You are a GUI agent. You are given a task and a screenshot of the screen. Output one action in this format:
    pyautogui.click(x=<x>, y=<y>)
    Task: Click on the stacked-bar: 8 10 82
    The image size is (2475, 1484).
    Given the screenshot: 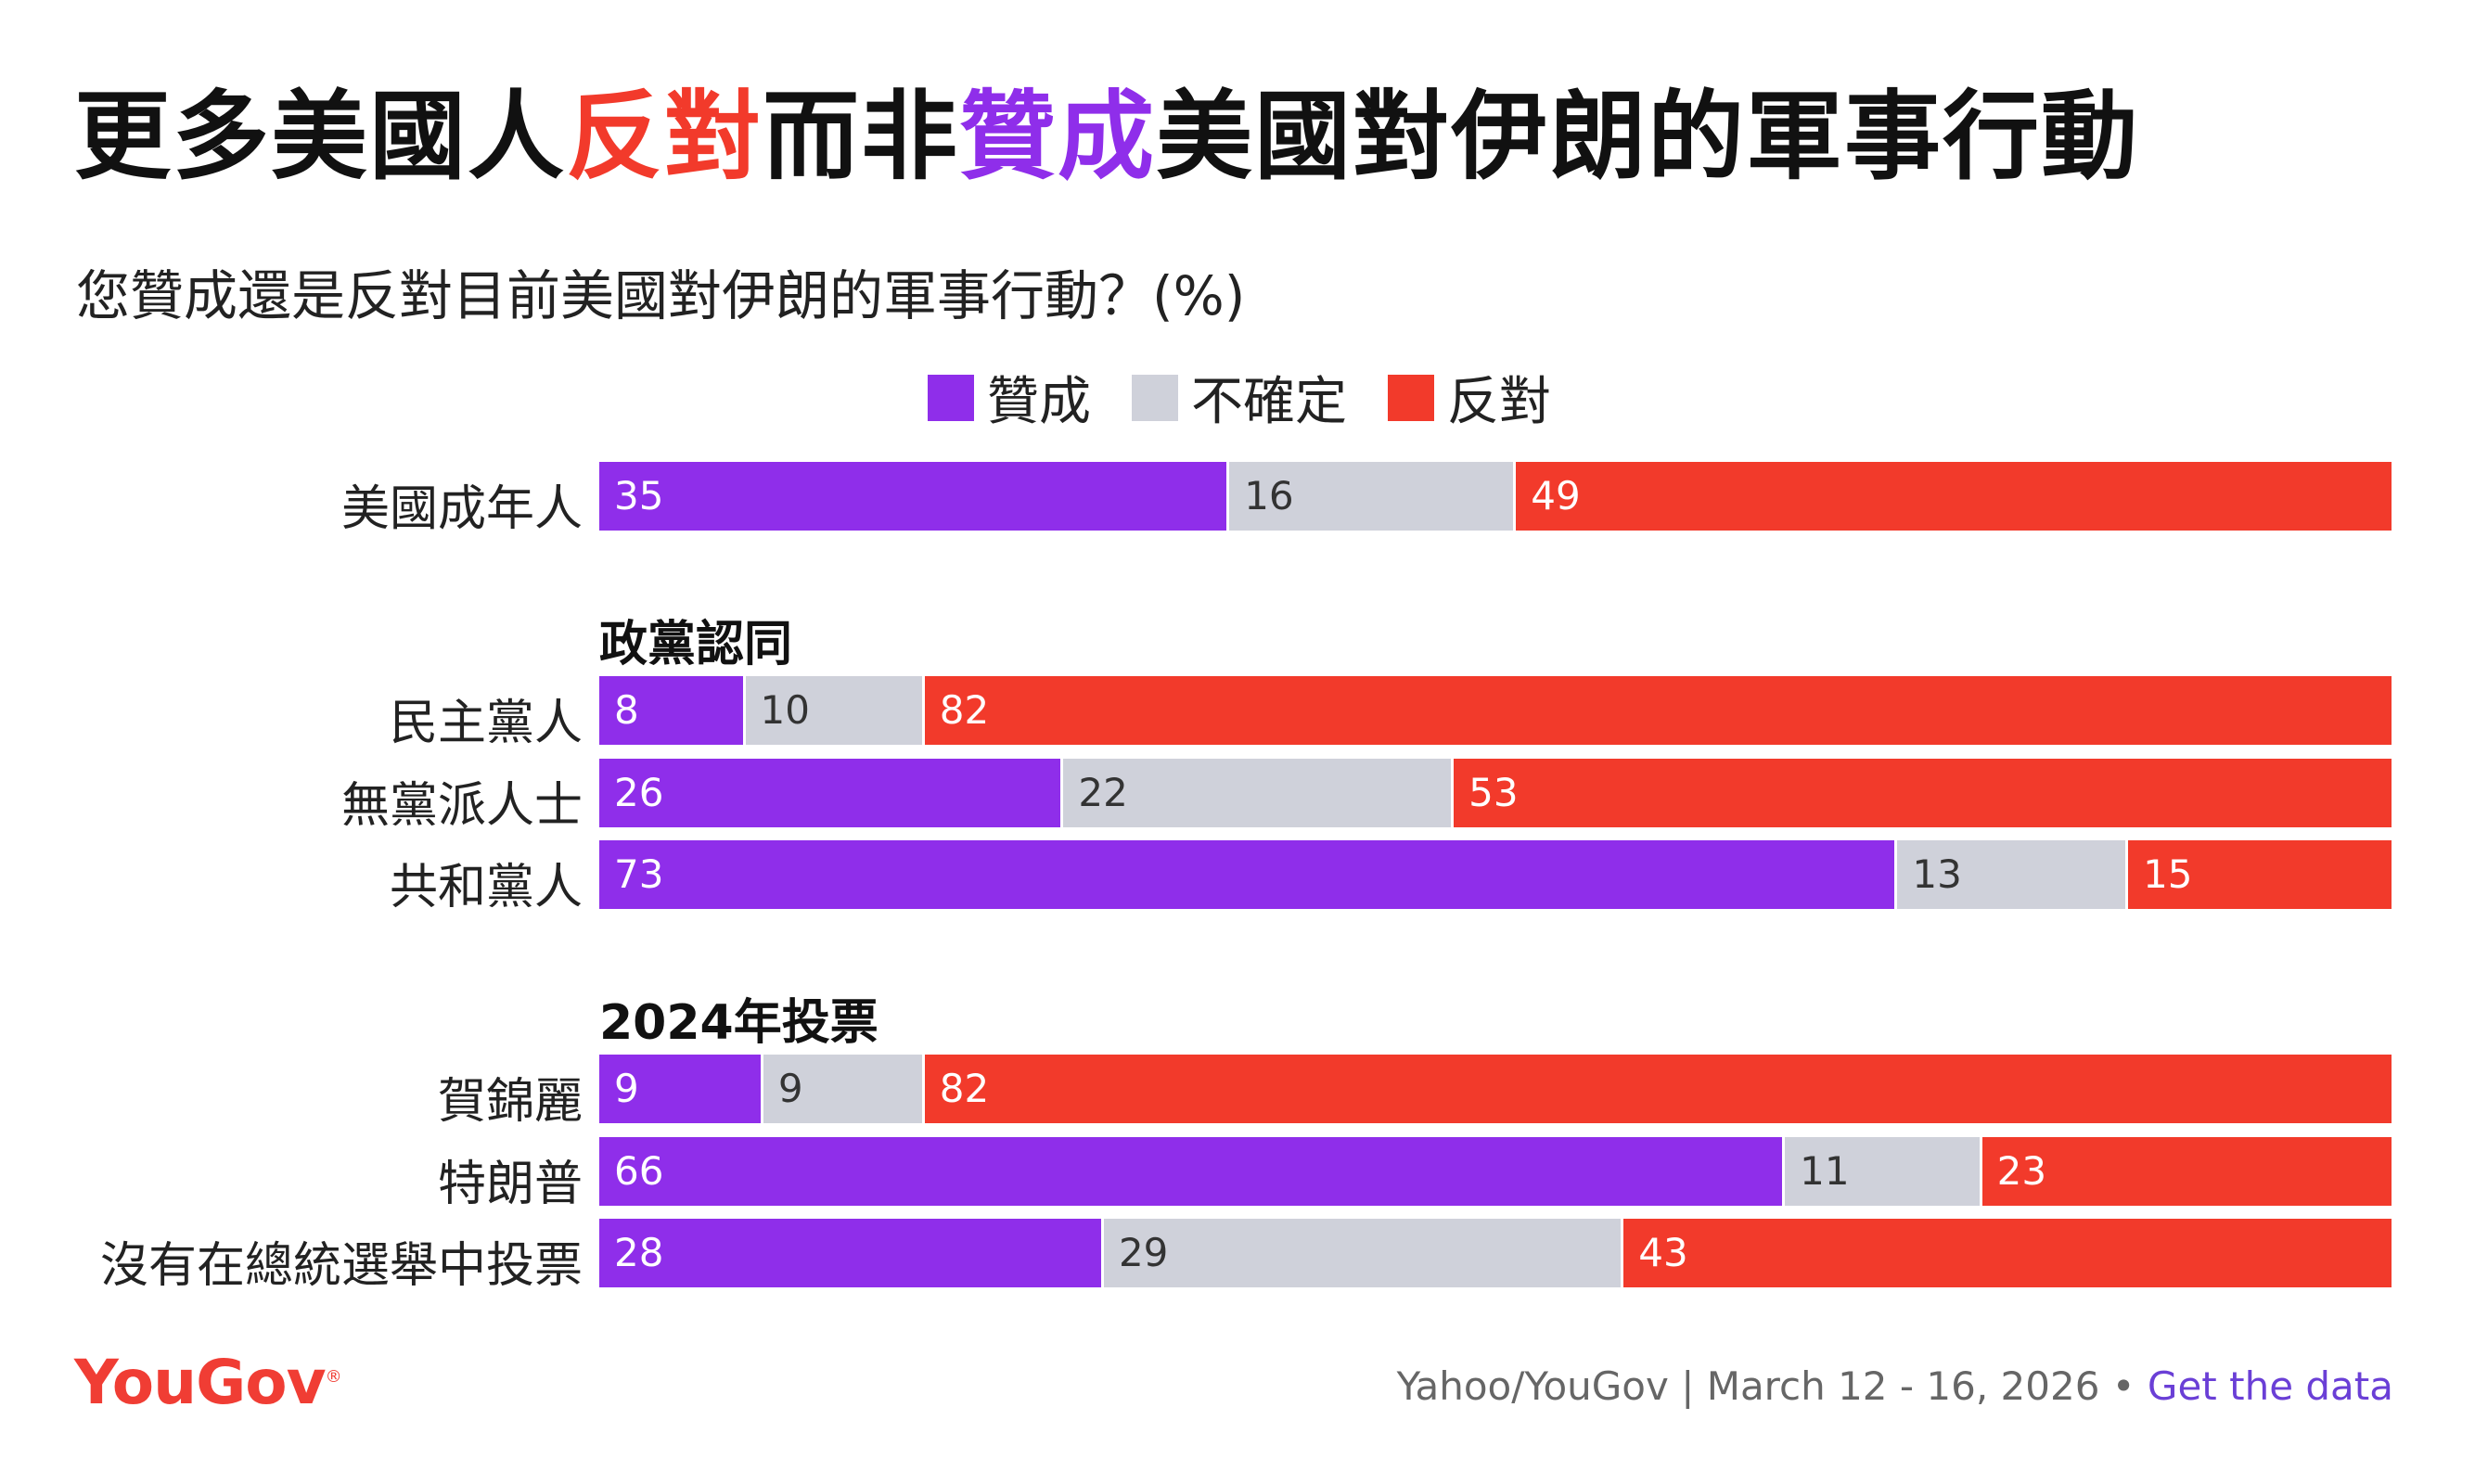 What is the action you would take?
    pyautogui.click(x=1495, y=710)
    